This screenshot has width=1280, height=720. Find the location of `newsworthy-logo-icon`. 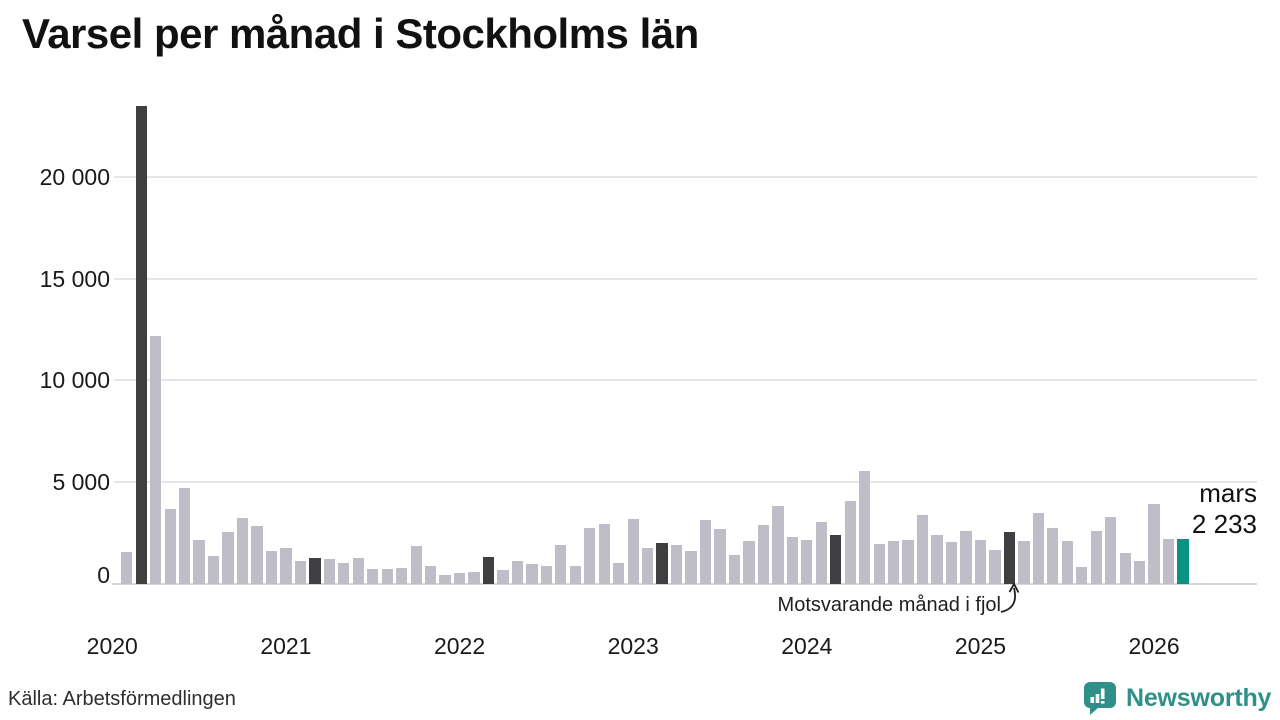

newsworthy-logo-icon is located at coordinates (1100, 698).